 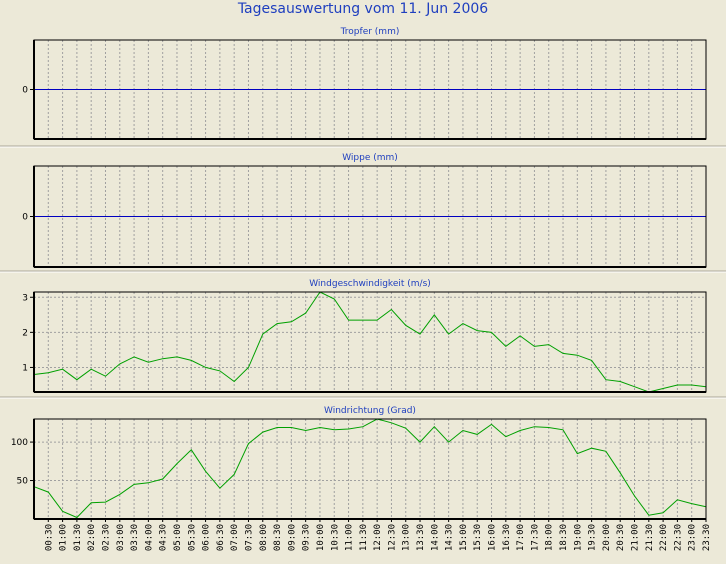 What do you see at coordinates (49, 537) in the screenshot?
I see `x-tick-label: 00:30` at bounding box center [49, 537].